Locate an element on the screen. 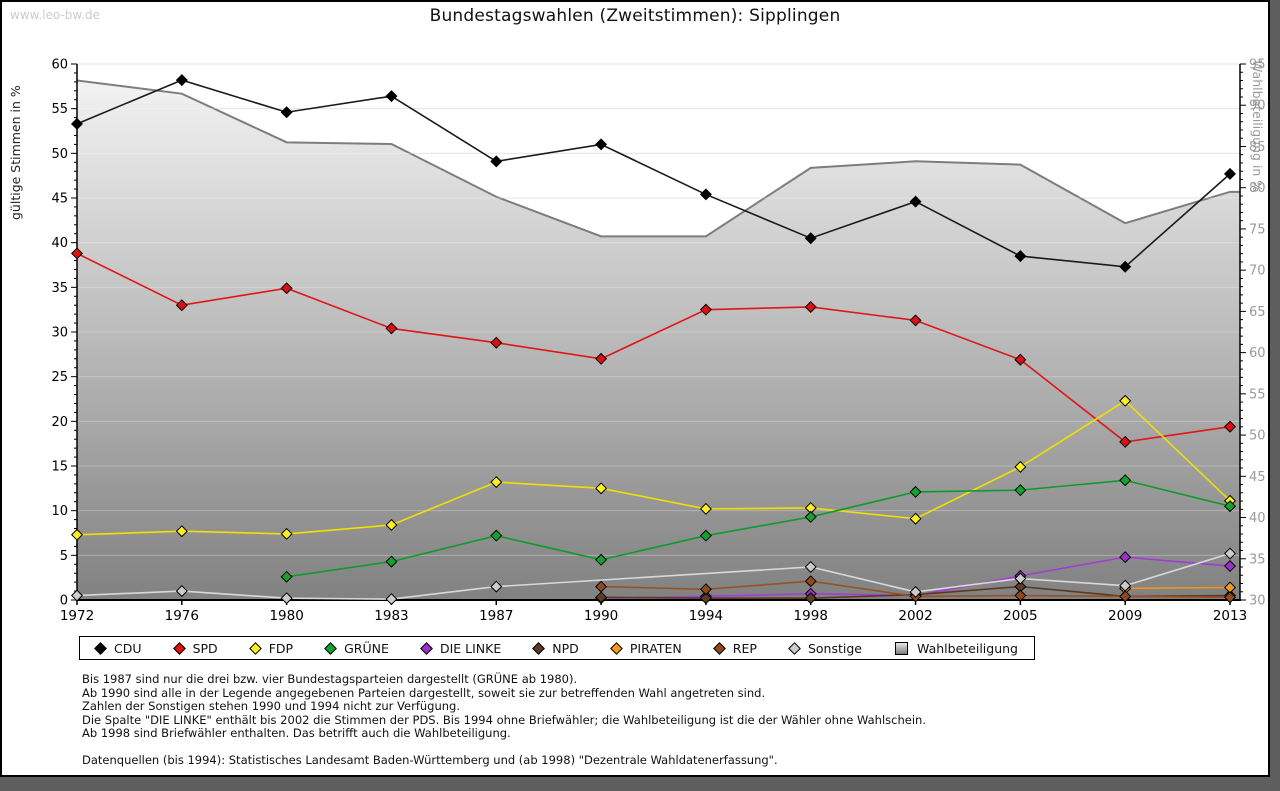  left-axis-tick-label: 5 is located at coordinates (64, 556).